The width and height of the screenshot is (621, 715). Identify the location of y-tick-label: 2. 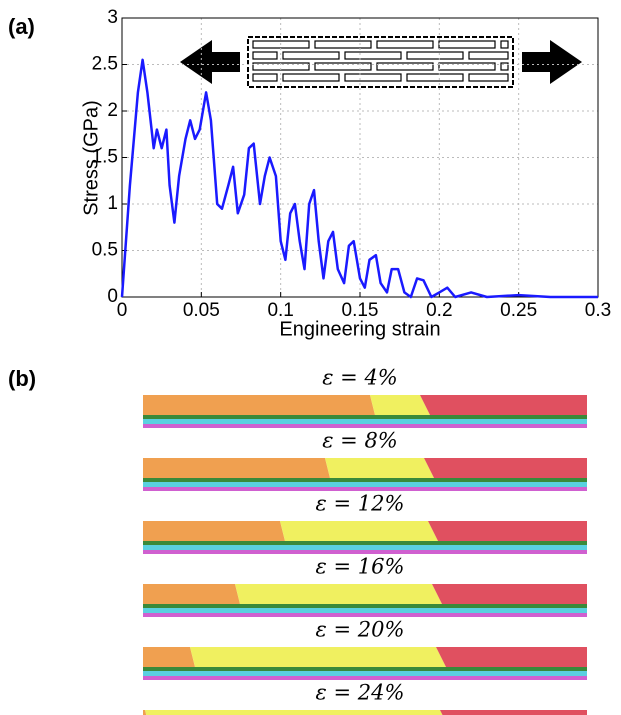
(112, 110).